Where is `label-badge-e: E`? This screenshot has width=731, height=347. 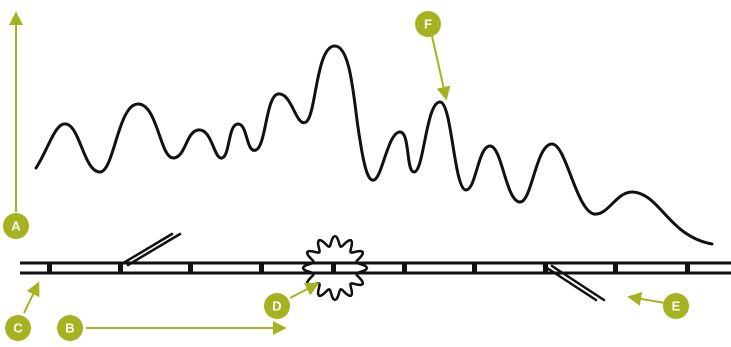
label-badge-e: E is located at coordinates (676, 306).